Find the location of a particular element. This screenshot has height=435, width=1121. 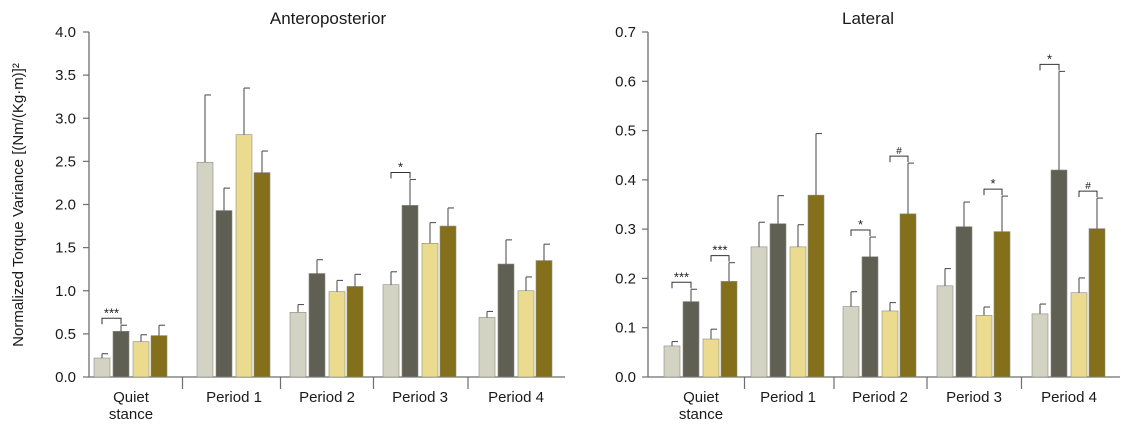

y-tick-label: 2.0 is located at coordinates (65, 205).